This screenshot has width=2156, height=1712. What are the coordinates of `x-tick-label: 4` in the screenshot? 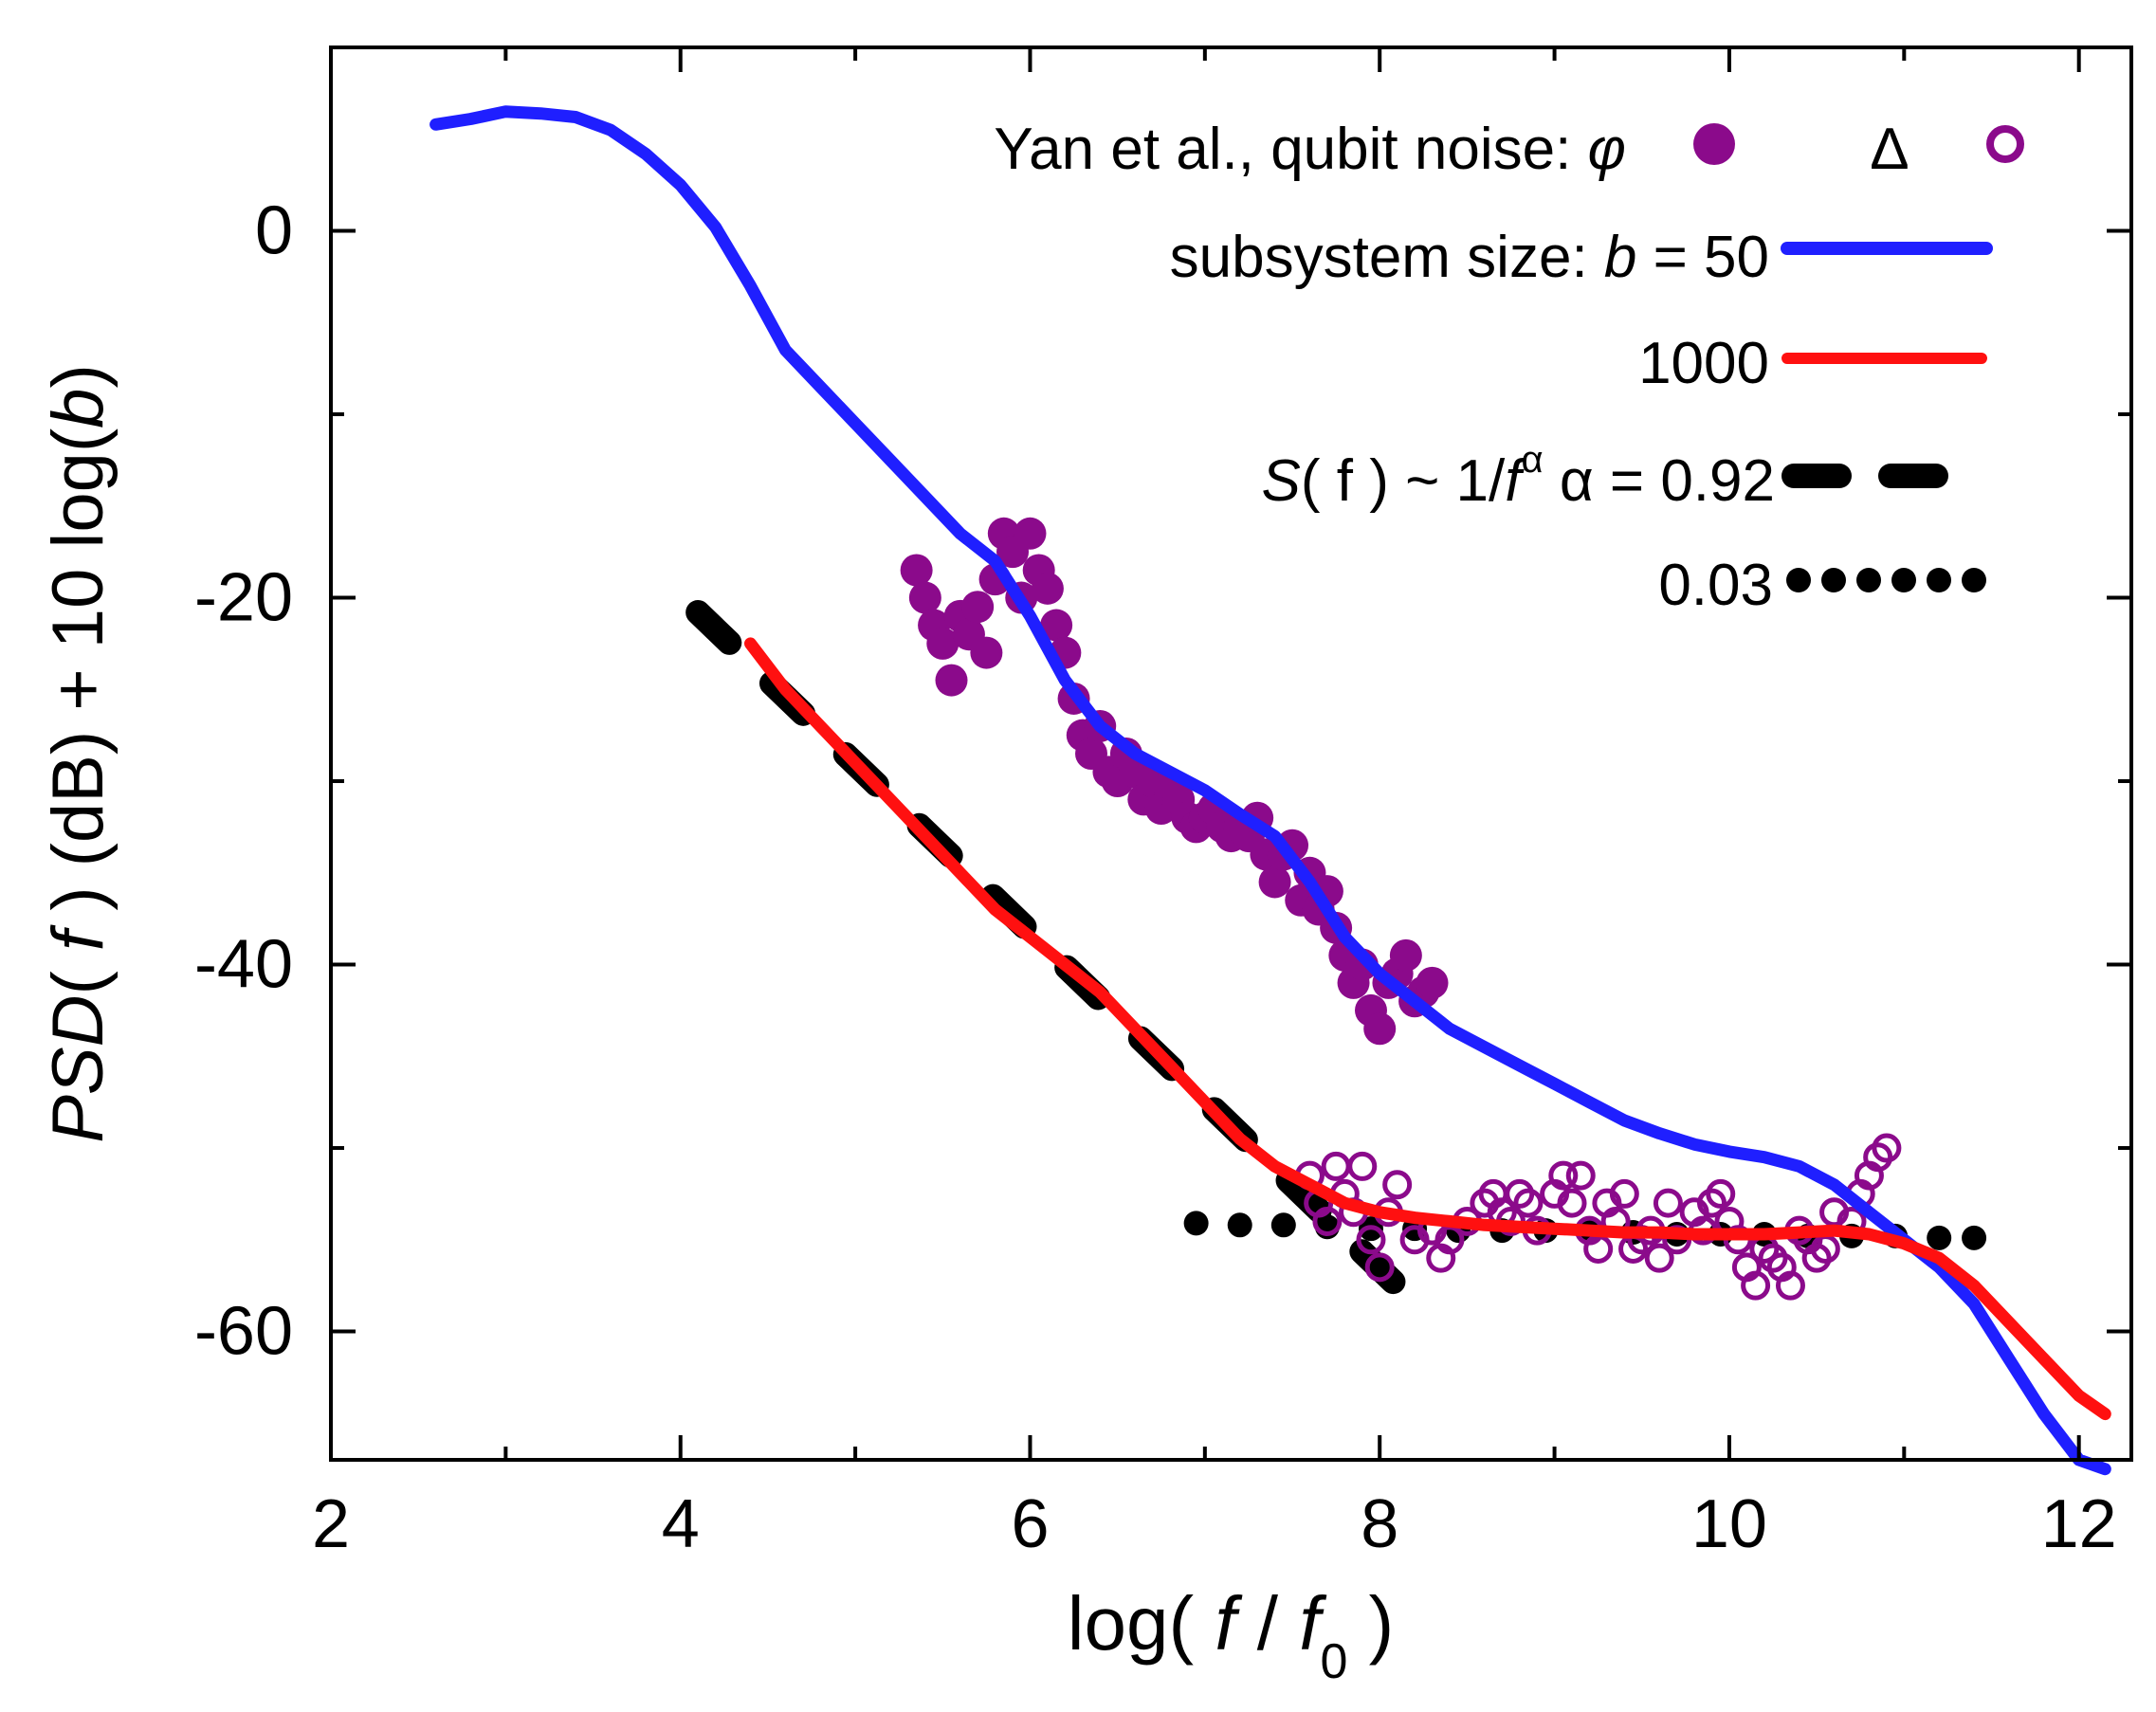 It's located at (681, 1524).